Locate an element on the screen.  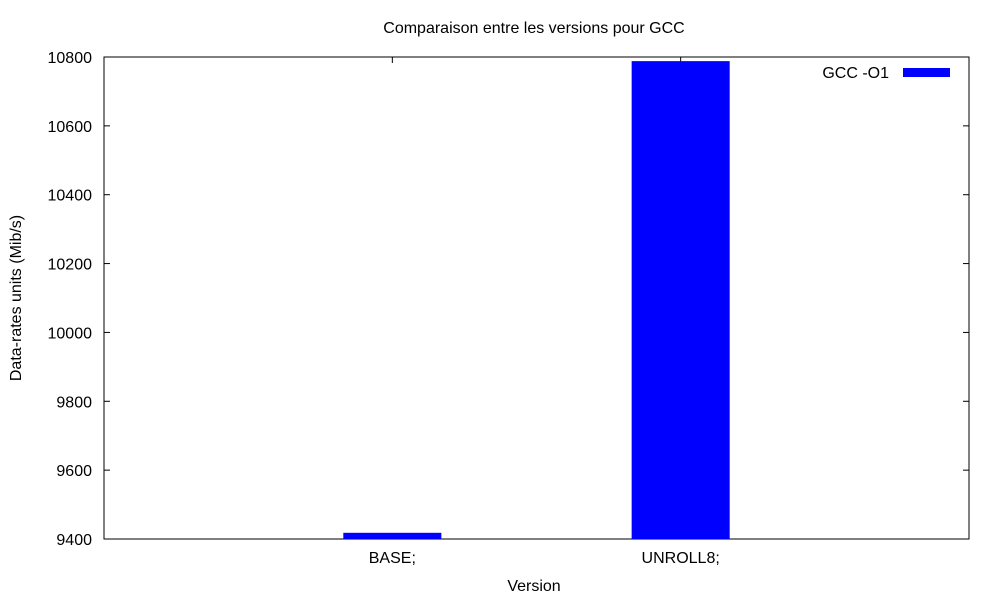
y-axis-label: Data-rates units (Mib/s) is located at coordinates (16, 298).